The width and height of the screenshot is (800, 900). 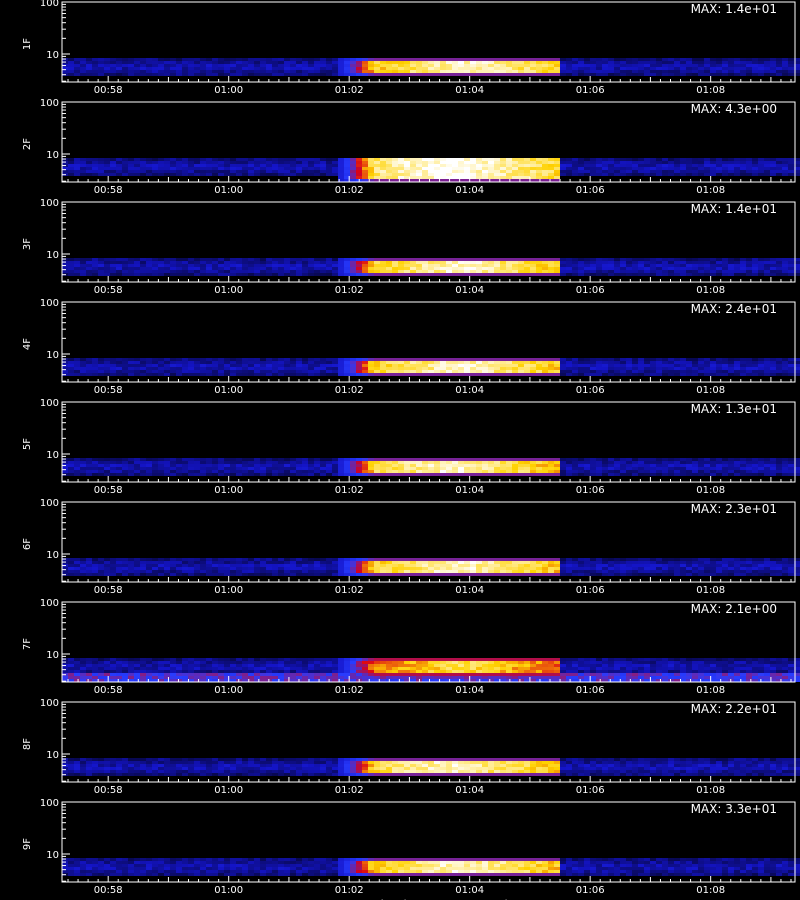 What do you see at coordinates (710, 390) in the screenshot?
I see `x-tick-label: 01:08` at bounding box center [710, 390].